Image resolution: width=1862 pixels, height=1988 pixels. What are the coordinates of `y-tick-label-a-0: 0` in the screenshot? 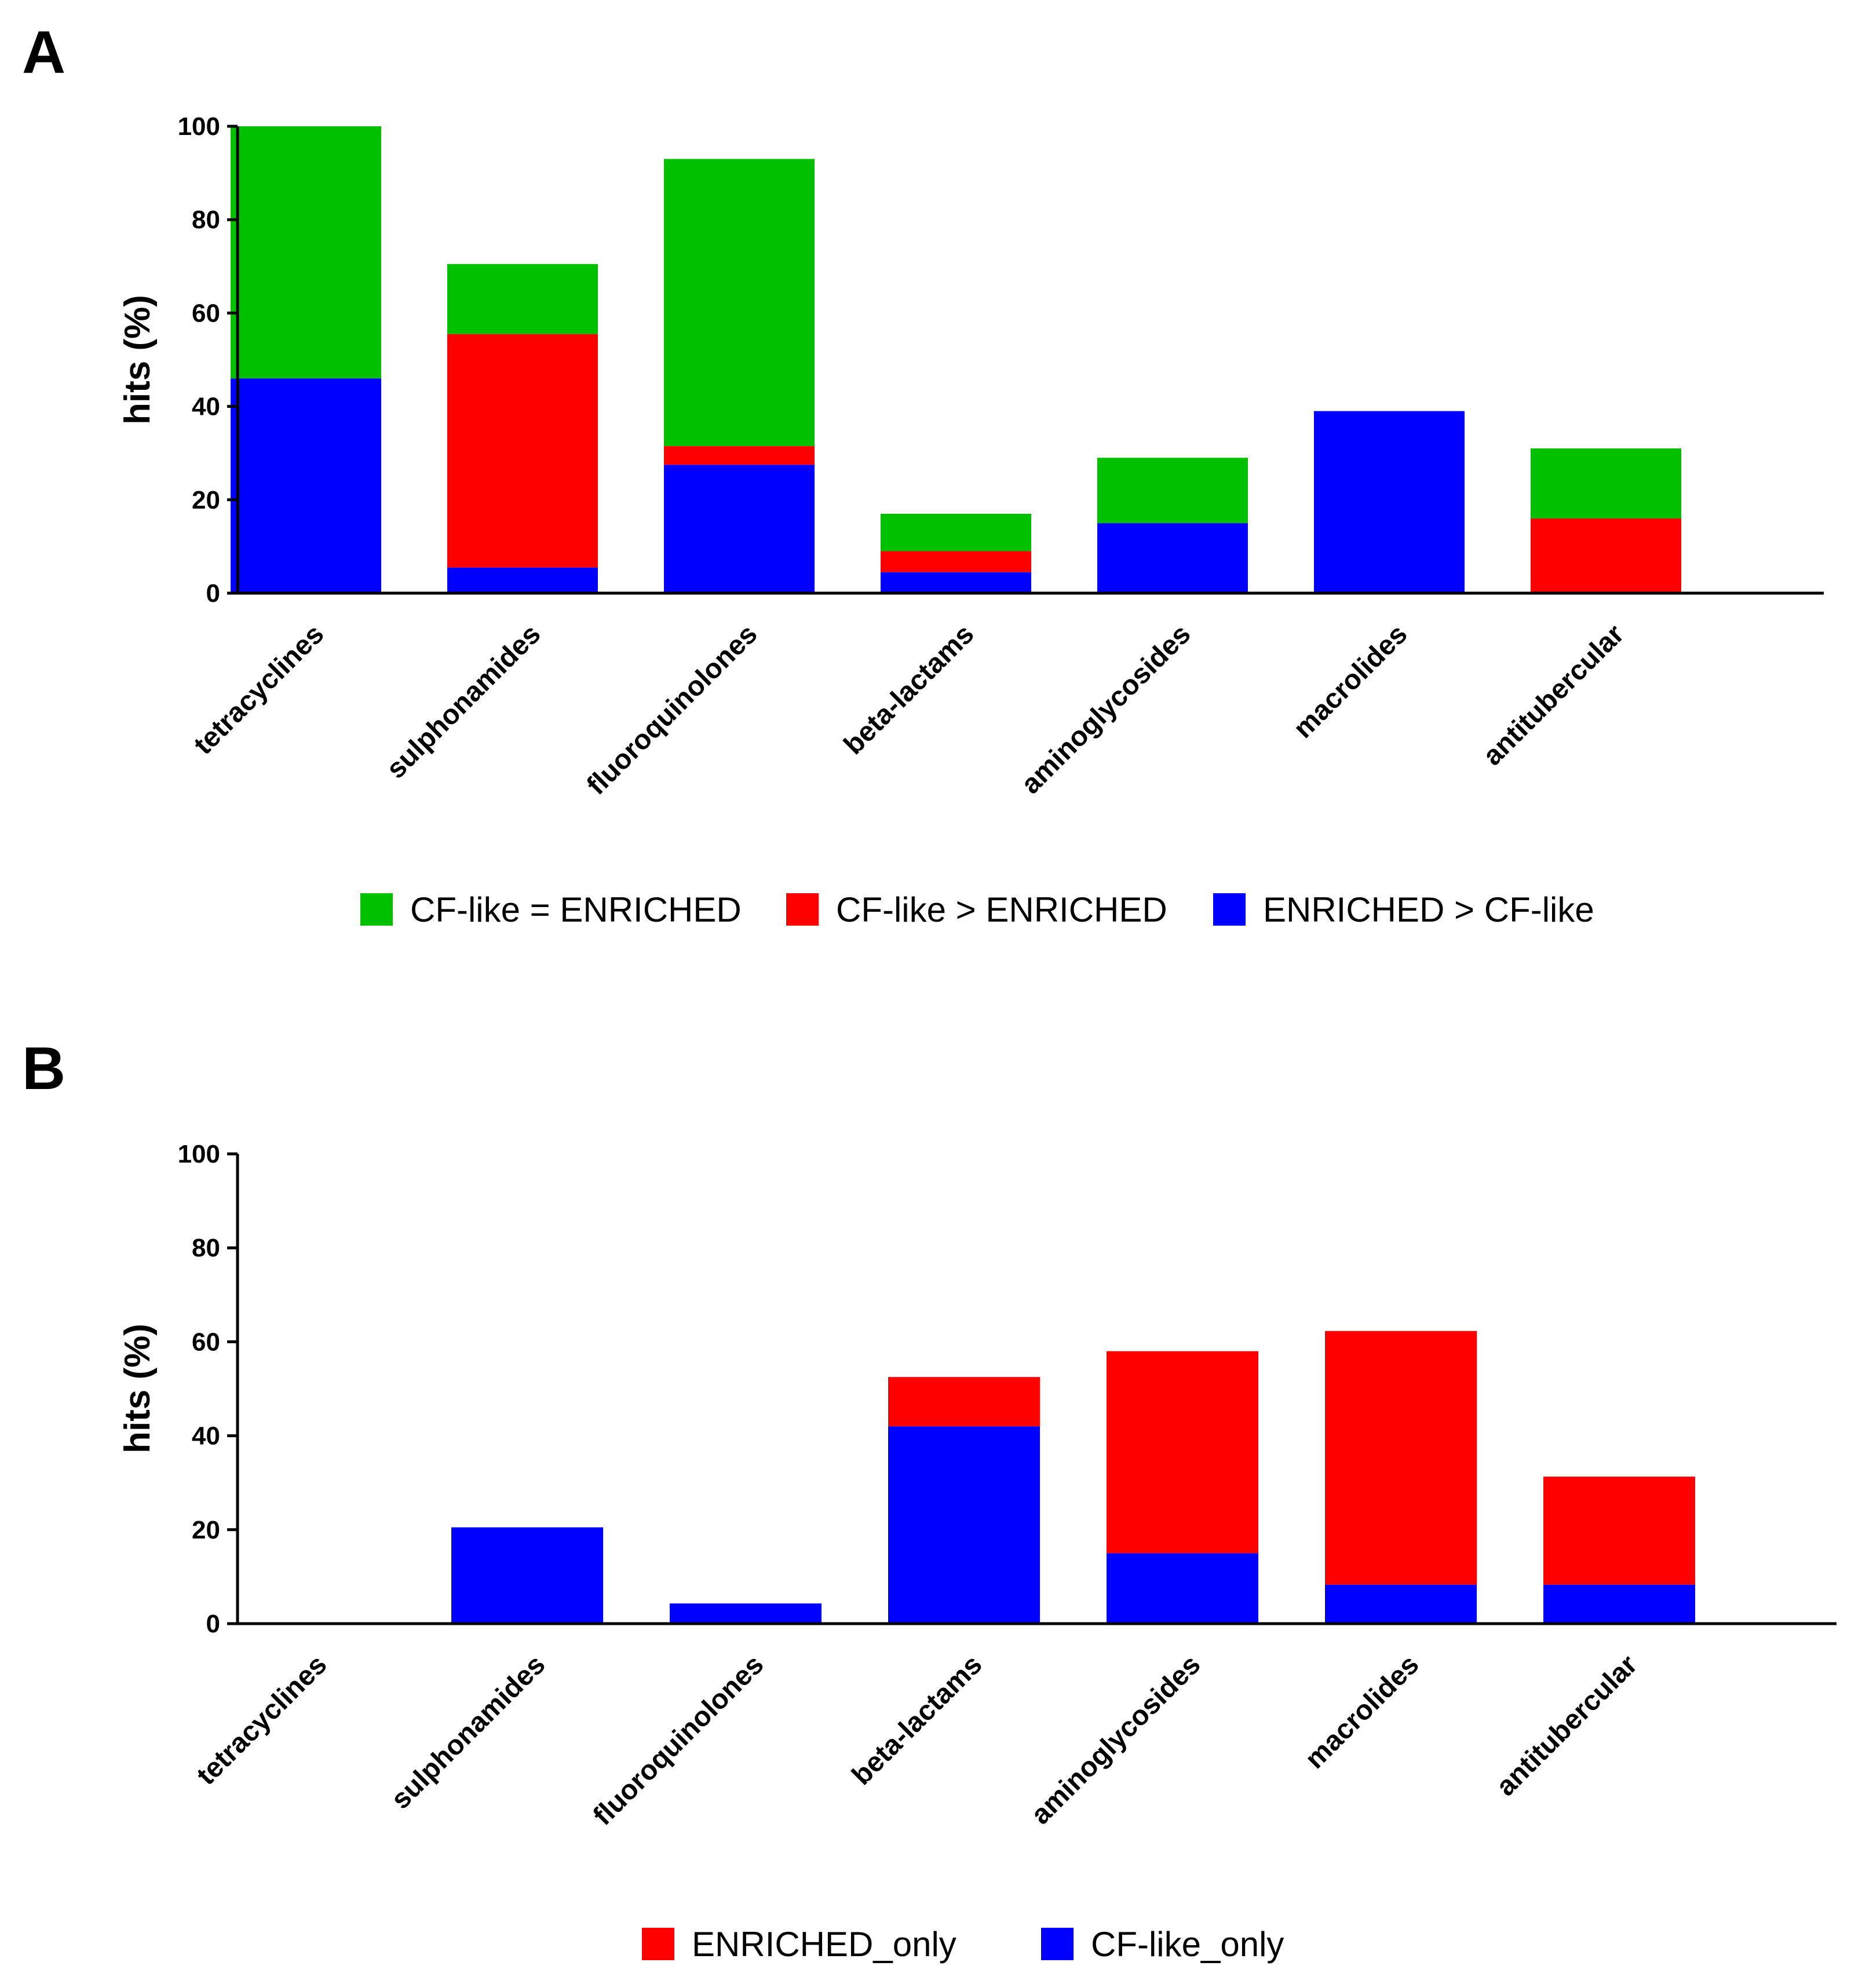 It's located at (213, 593).